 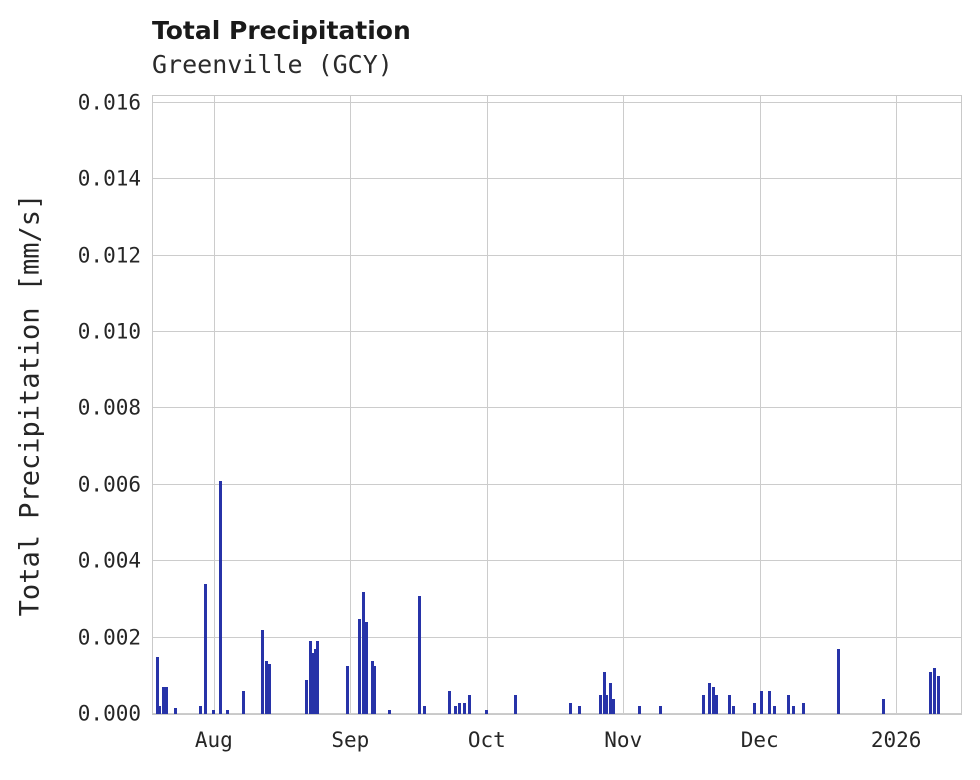 What do you see at coordinates (109, 560) in the screenshot?
I see `y-tick-label: 0.004` at bounding box center [109, 560].